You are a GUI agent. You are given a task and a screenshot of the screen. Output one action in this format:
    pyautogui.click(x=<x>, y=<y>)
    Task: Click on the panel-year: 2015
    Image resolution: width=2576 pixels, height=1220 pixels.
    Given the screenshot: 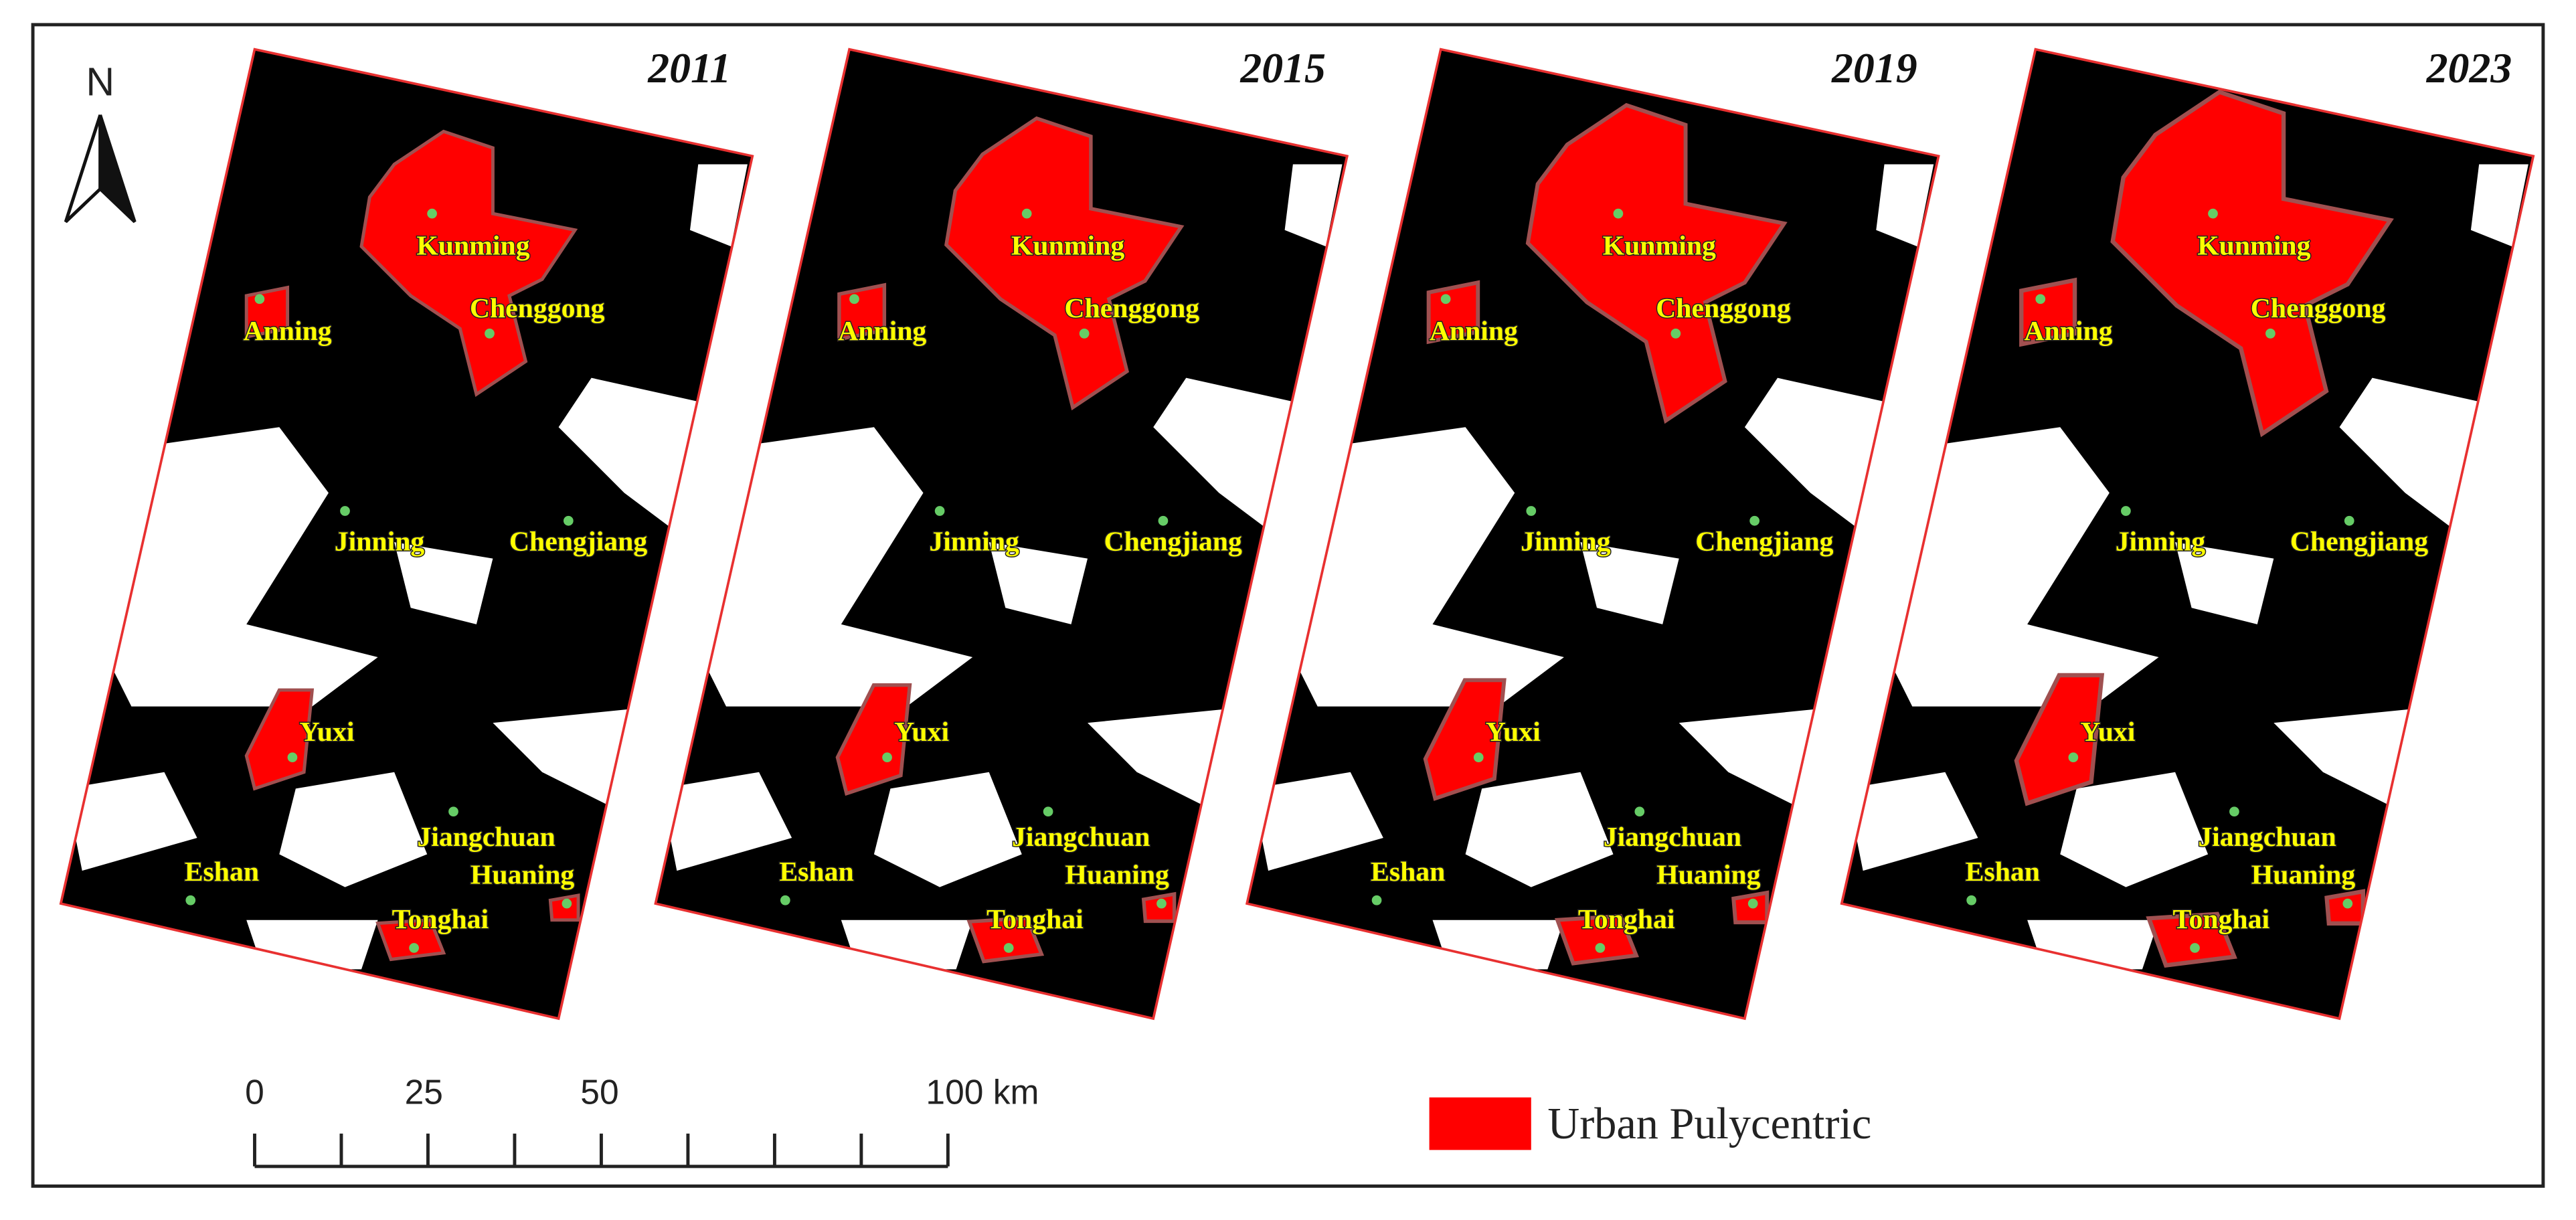 What is the action you would take?
    pyautogui.click(x=1282, y=68)
    